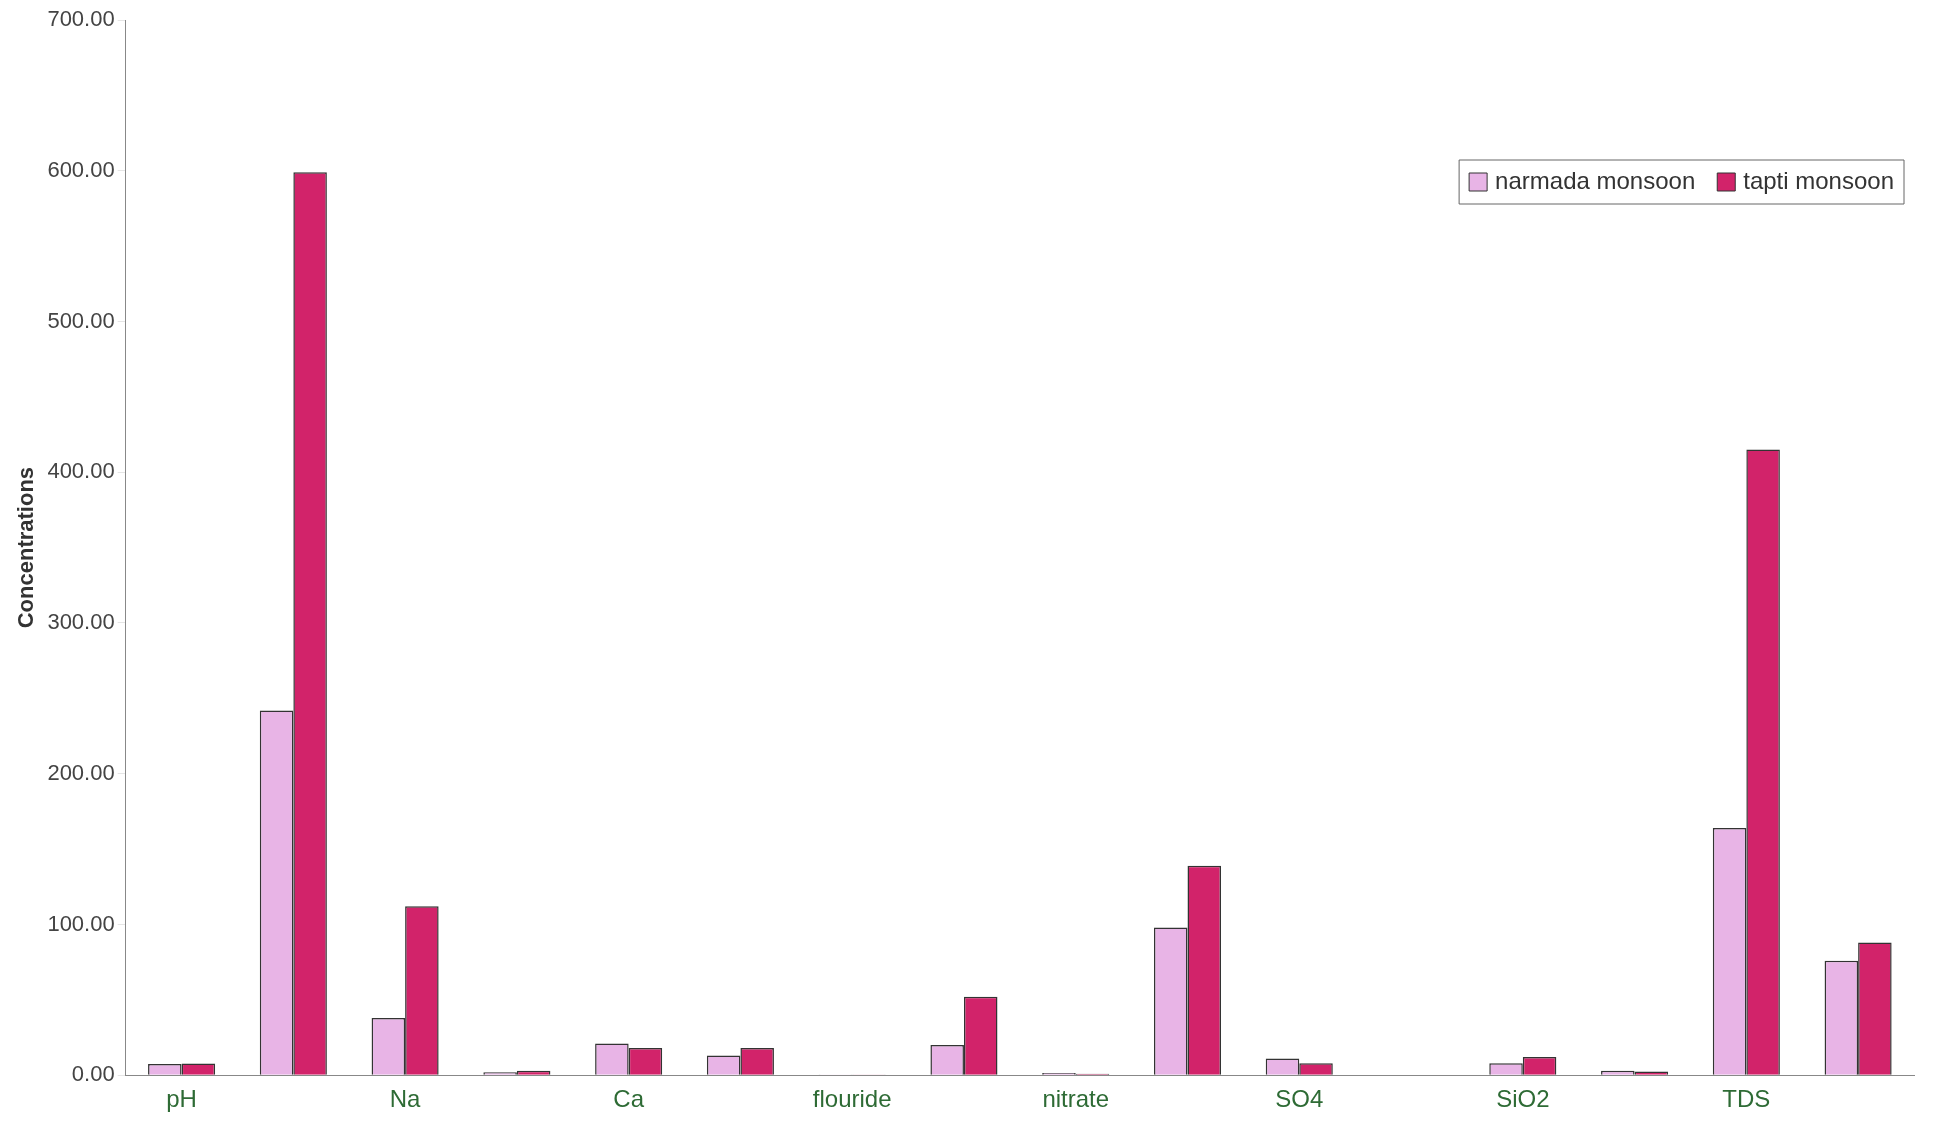 The image size is (1934, 1128). I want to click on x-tick-label: Na, so click(405, 1099).